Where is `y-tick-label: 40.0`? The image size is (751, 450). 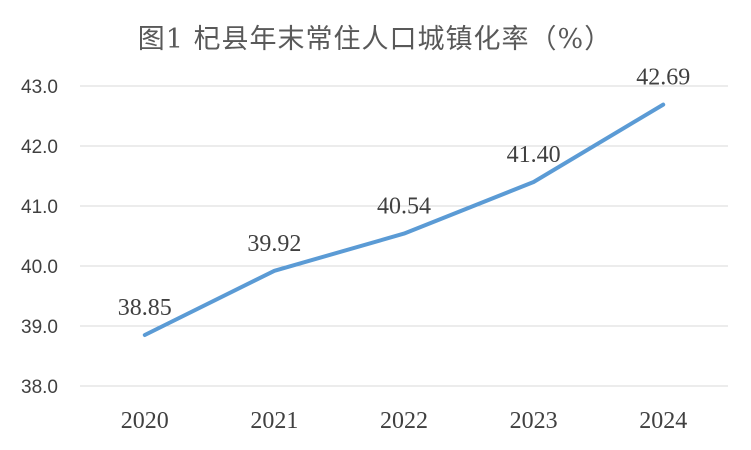
y-tick-label: 40.0 is located at coordinates (39, 267).